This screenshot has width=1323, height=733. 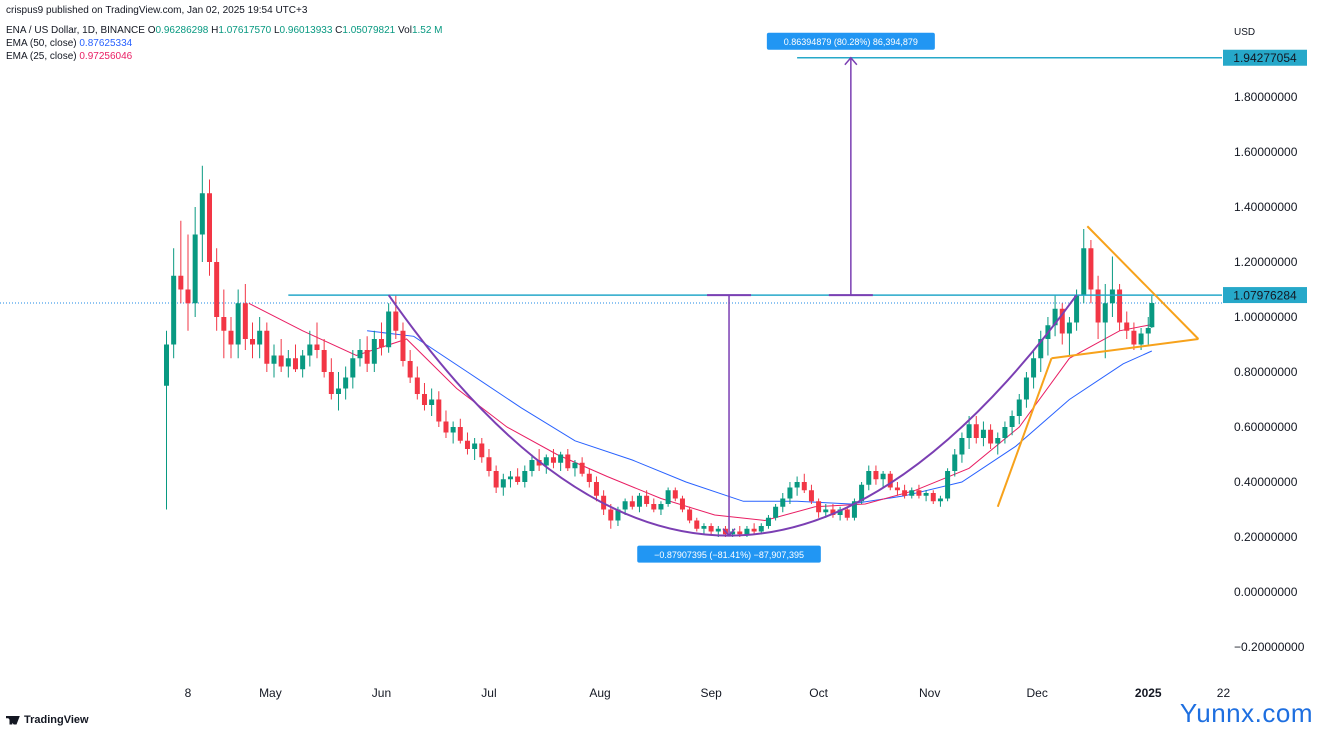 I want to click on high-value: 1.07617570, so click(x=245, y=30).